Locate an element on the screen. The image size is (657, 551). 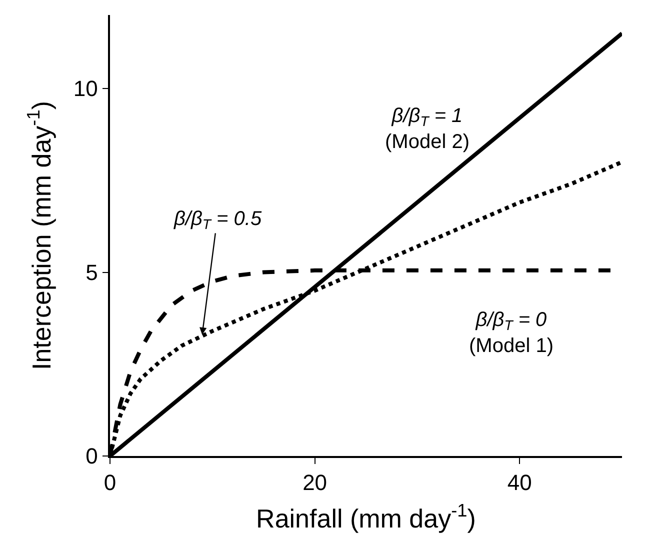
y-tick-label: 0 is located at coordinates (92, 456).